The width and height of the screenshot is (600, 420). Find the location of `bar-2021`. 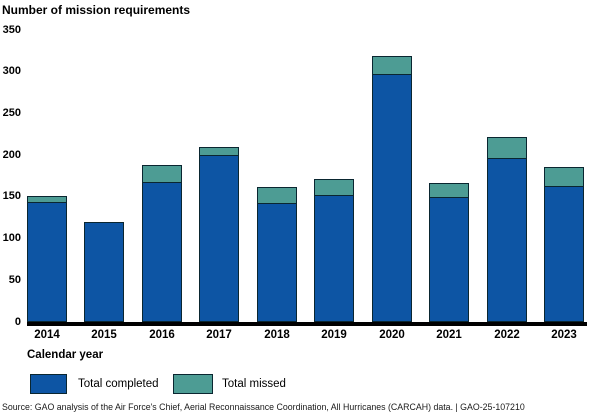

bar-2021 is located at coordinates (449, 251).